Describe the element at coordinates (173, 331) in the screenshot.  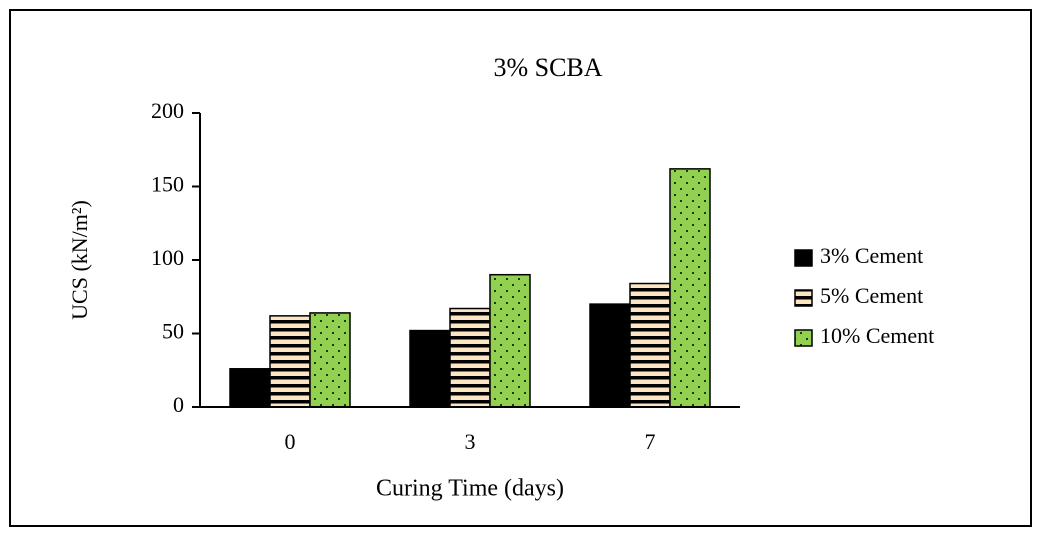
I see `y-tick-label: 50` at that location.